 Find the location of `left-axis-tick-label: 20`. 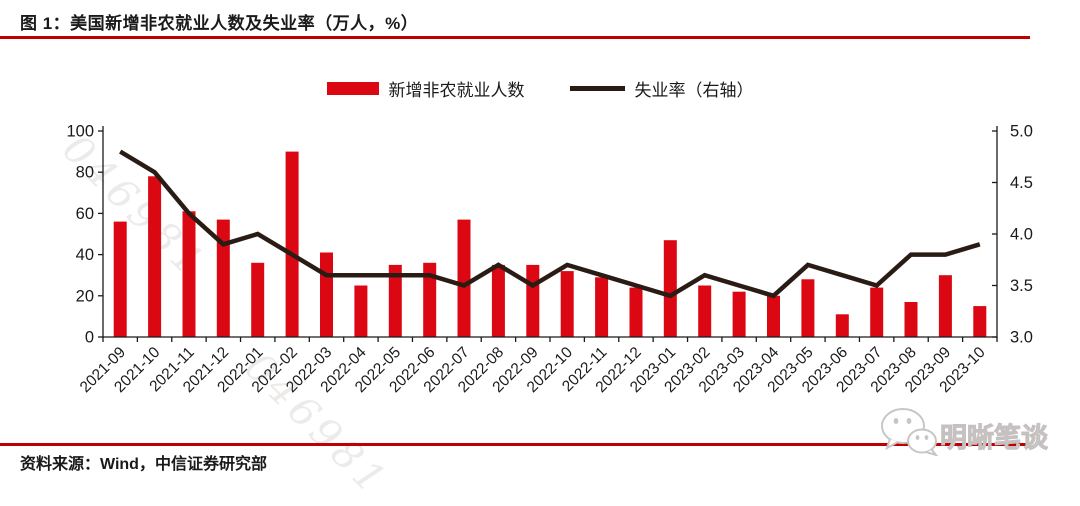

left-axis-tick-label: 20 is located at coordinates (85, 296).